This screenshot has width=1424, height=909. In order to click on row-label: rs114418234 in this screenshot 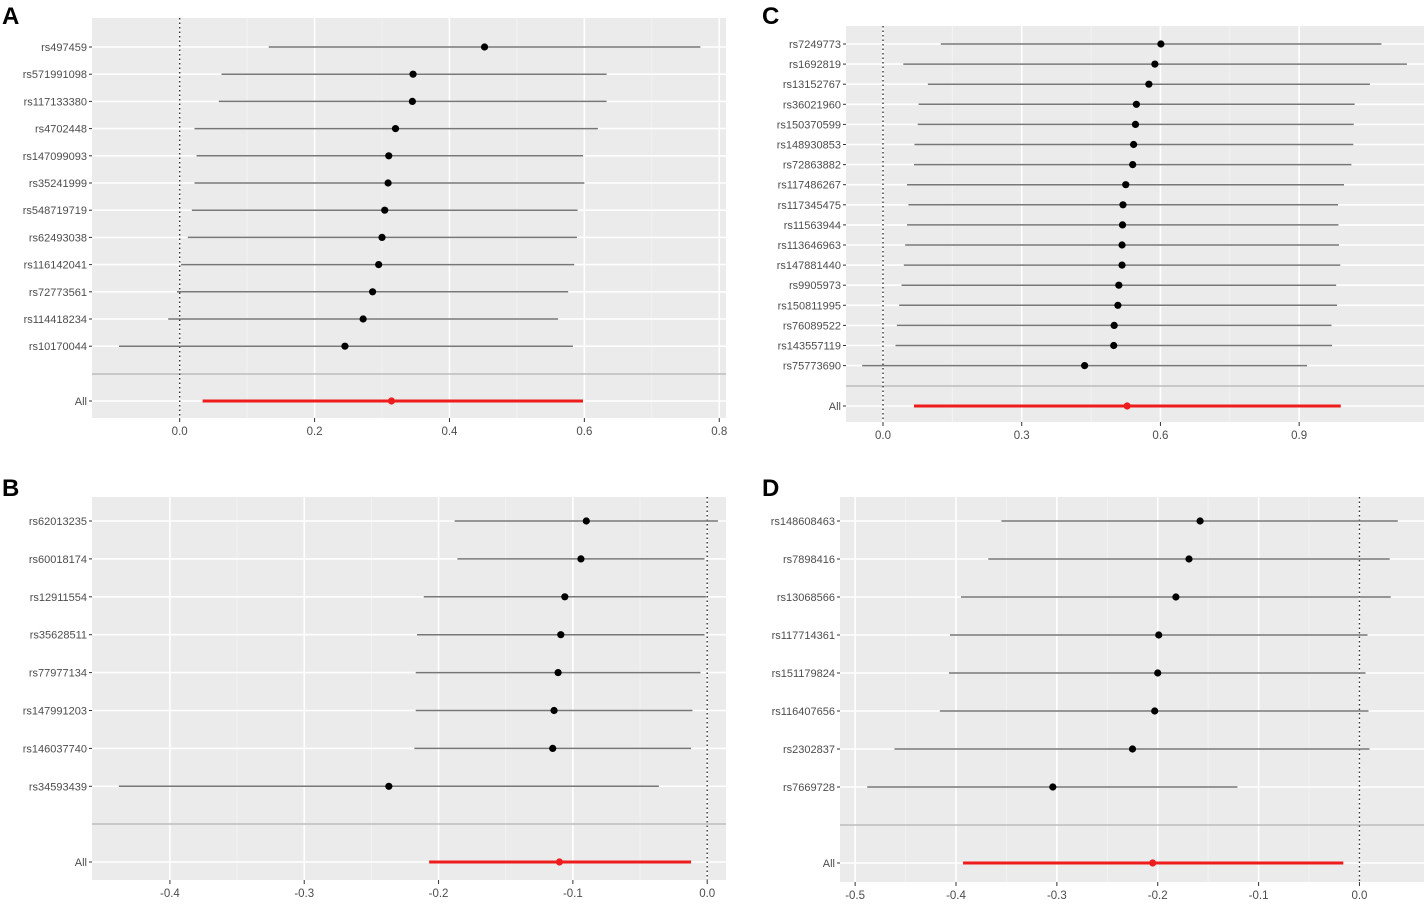, I will do `click(55, 320)`.